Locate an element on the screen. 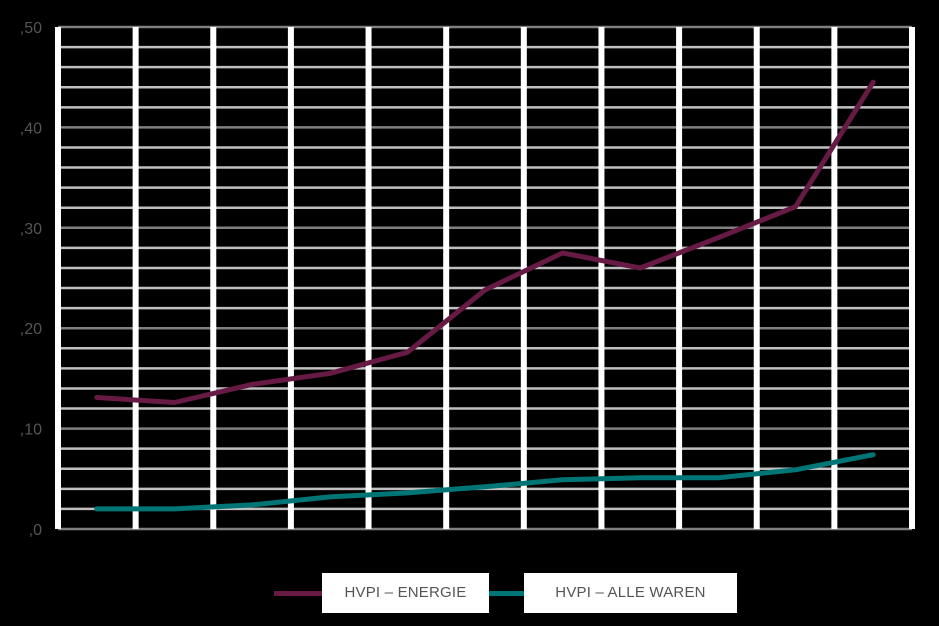 This screenshot has height=626, width=939. y-tick-label: ,40 is located at coordinates (31, 128).